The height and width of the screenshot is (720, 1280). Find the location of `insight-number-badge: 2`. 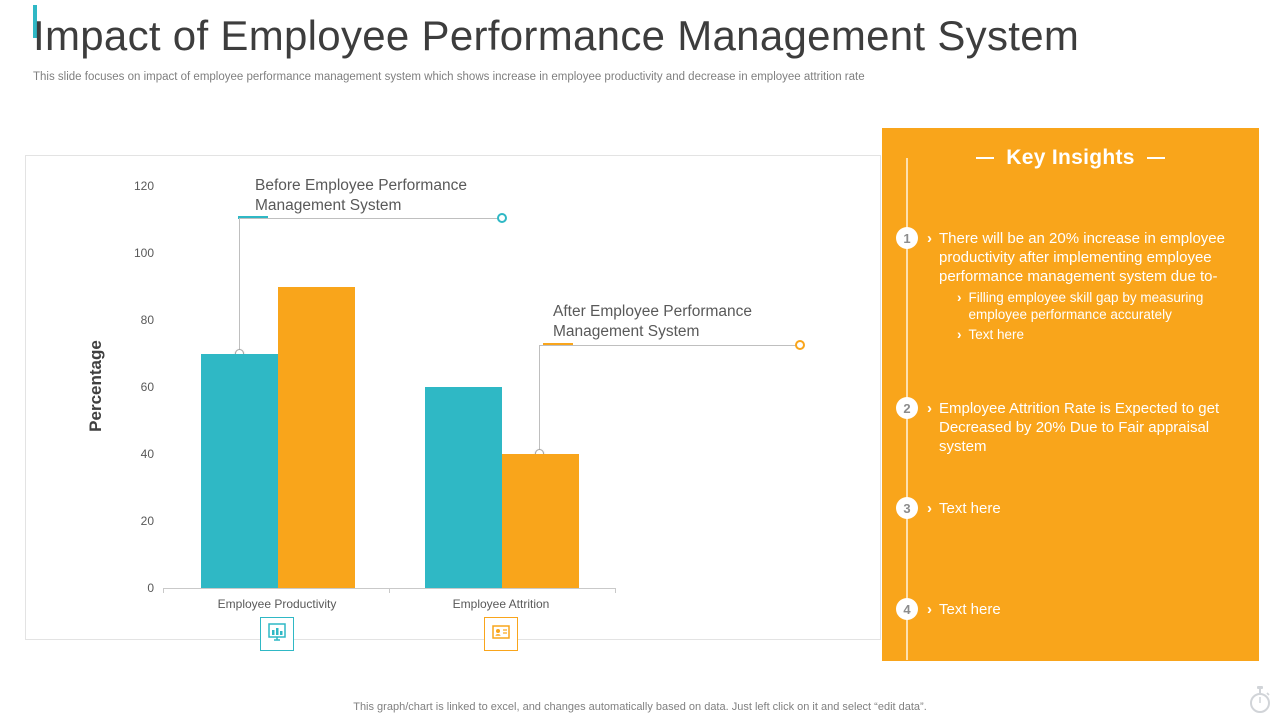

insight-number-badge: 2 is located at coordinates (907, 408).